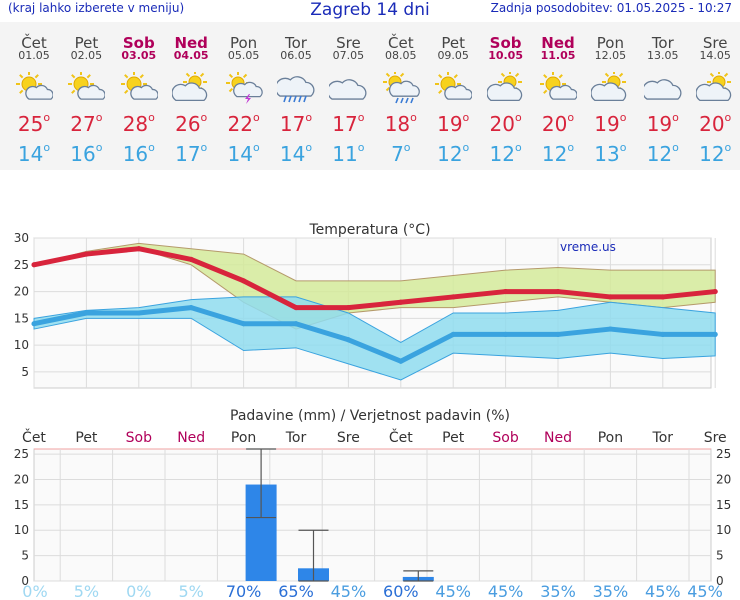 The width and height of the screenshot is (740, 600). What do you see at coordinates (401, 96) in the screenshot?
I see `day-column: Čet 08.05 18o 7o` at bounding box center [401, 96].